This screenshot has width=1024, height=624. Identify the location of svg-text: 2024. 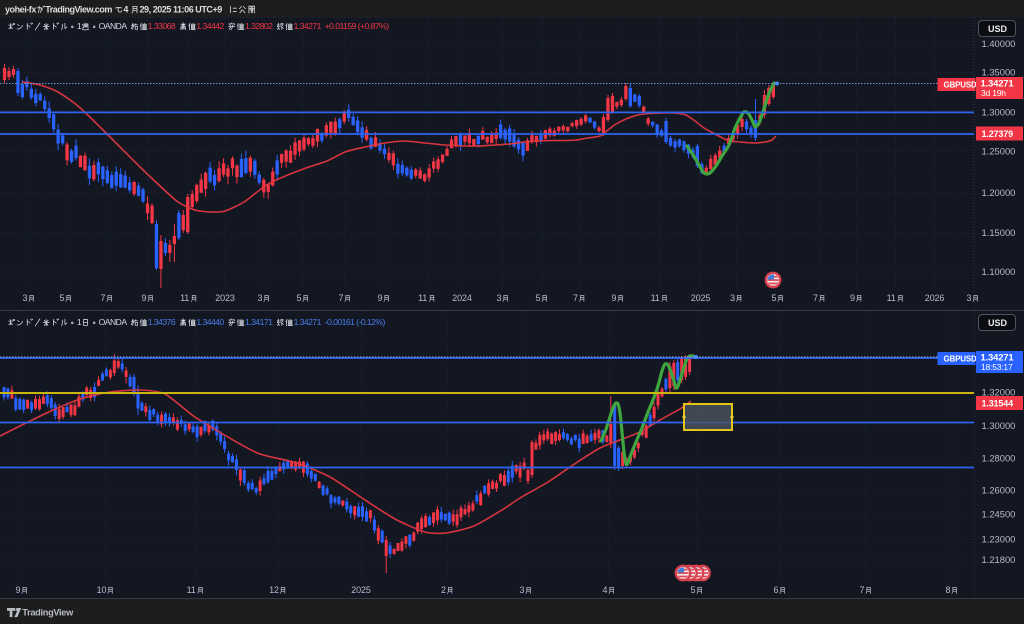
(462, 298).